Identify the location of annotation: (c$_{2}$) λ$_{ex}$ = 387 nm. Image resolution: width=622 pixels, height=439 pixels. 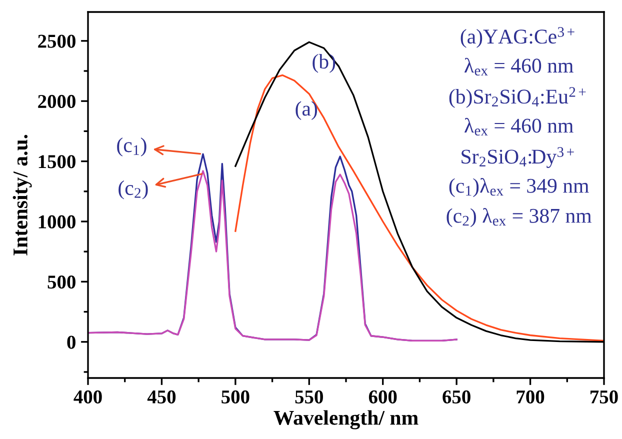
(519, 218).